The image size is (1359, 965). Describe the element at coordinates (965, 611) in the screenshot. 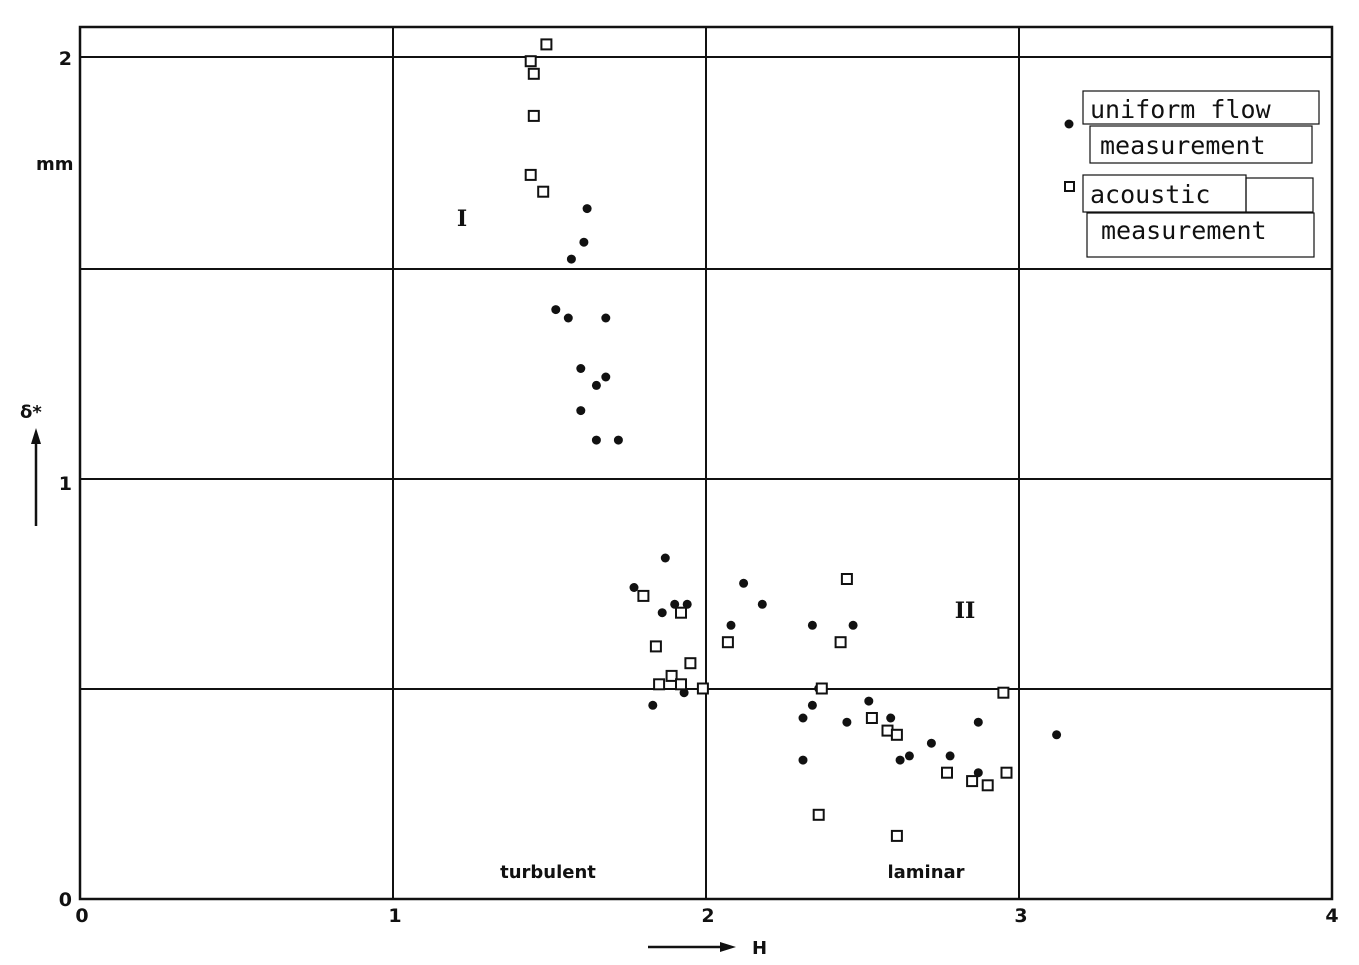

I see `region-label-2: II` at that location.